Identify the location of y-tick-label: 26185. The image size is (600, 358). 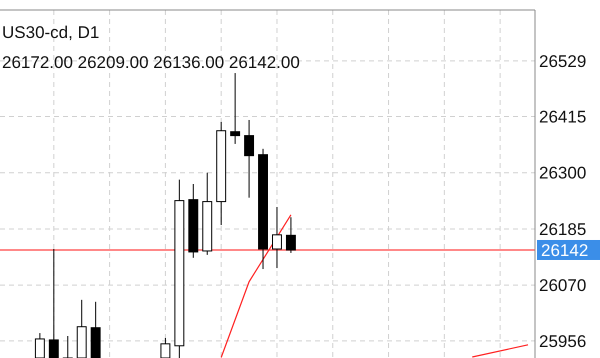
(562, 229).